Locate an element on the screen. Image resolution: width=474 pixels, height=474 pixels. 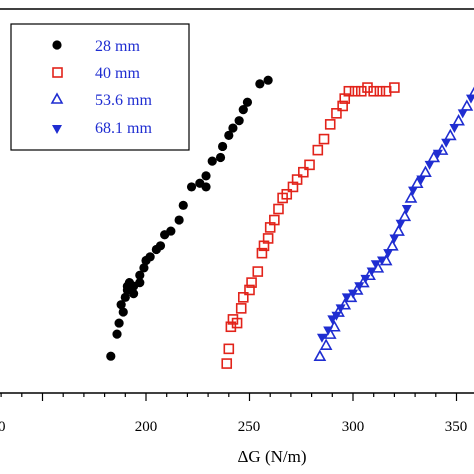
x-axis-title: ΔG (N/m) is located at coordinates (271, 456).